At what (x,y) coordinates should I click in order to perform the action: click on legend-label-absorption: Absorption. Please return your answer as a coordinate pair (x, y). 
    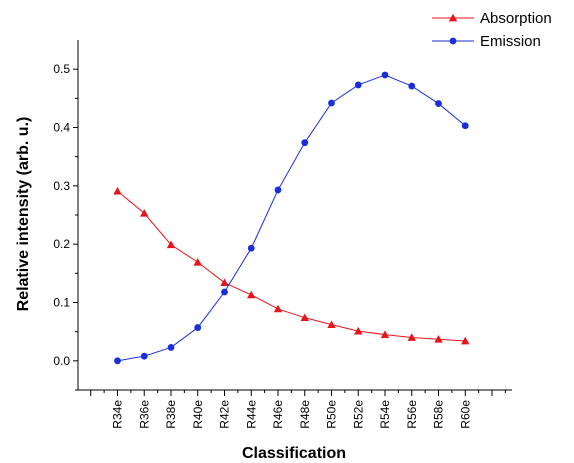
    Looking at the image, I should click on (516, 18).